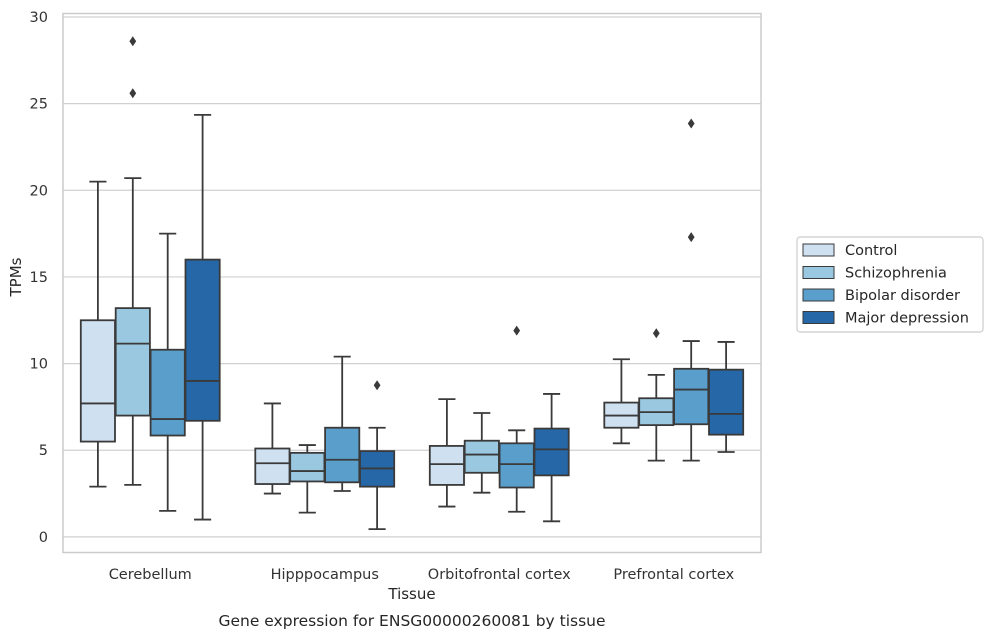 This screenshot has width=993, height=639. I want to click on legend-frame, so click(890, 284).